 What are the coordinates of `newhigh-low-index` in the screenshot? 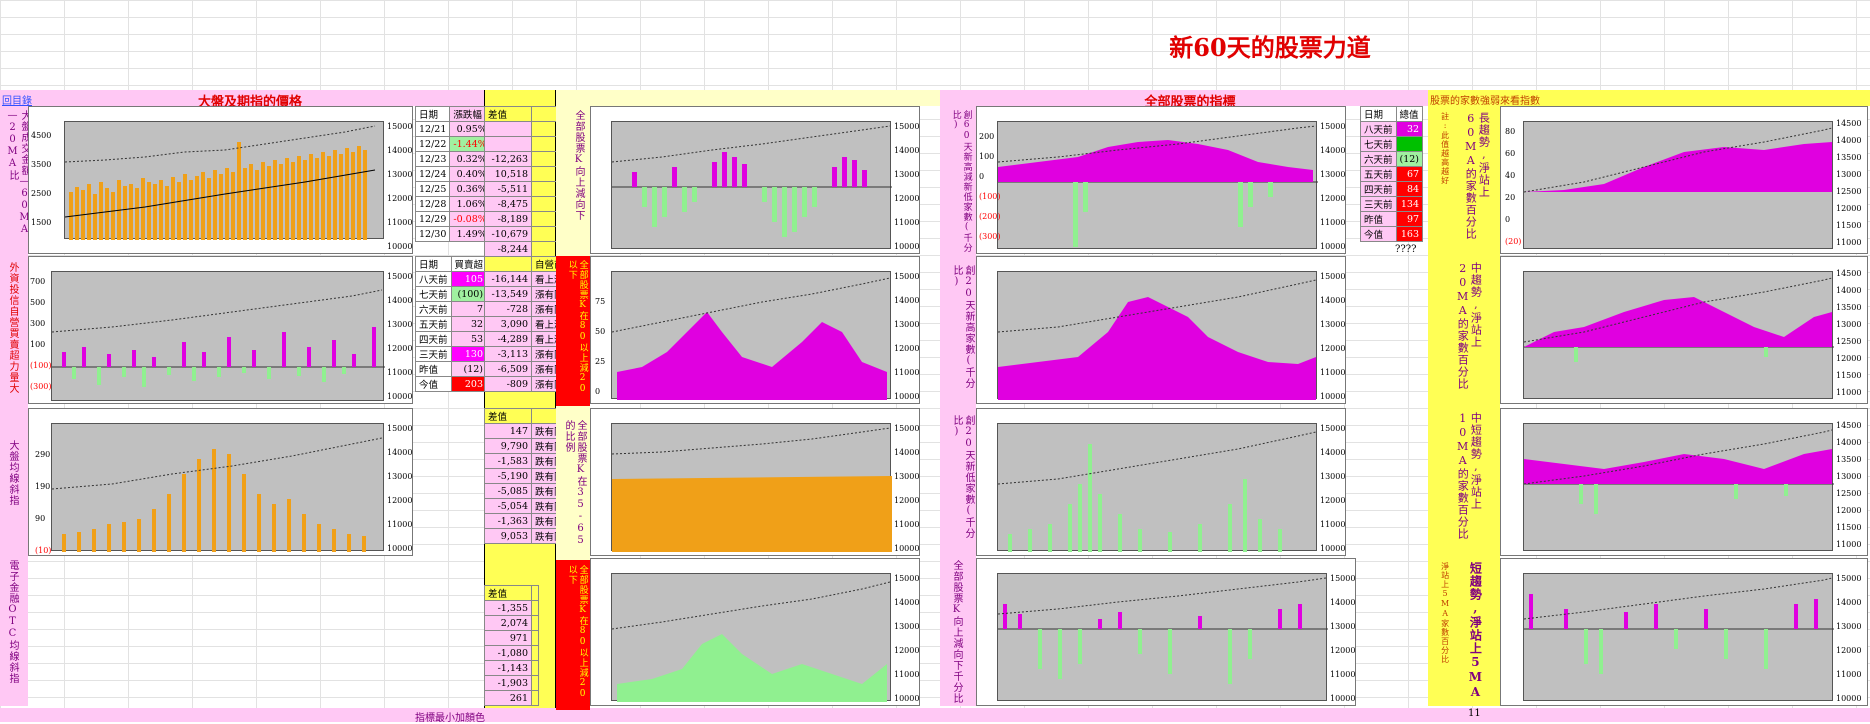 It's located at (1157, 144).